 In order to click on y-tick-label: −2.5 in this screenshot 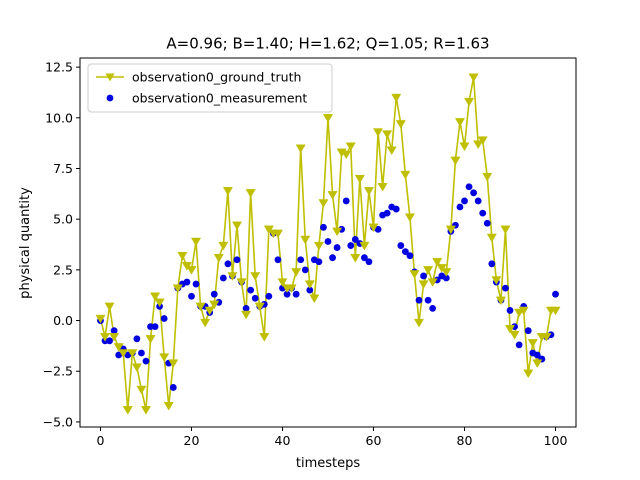, I will do `click(58, 371)`.